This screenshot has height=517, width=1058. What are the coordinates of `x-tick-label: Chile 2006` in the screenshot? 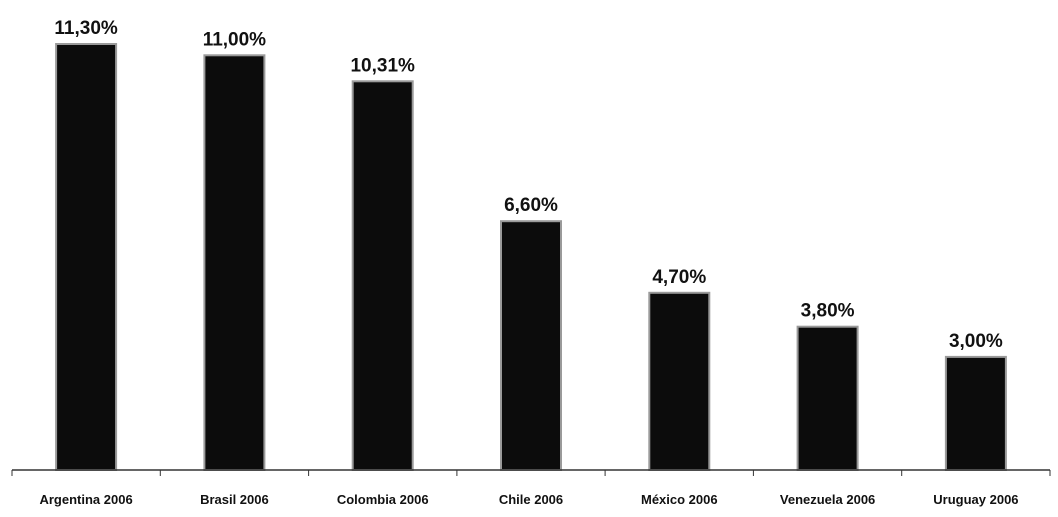 It's located at (531, 499).